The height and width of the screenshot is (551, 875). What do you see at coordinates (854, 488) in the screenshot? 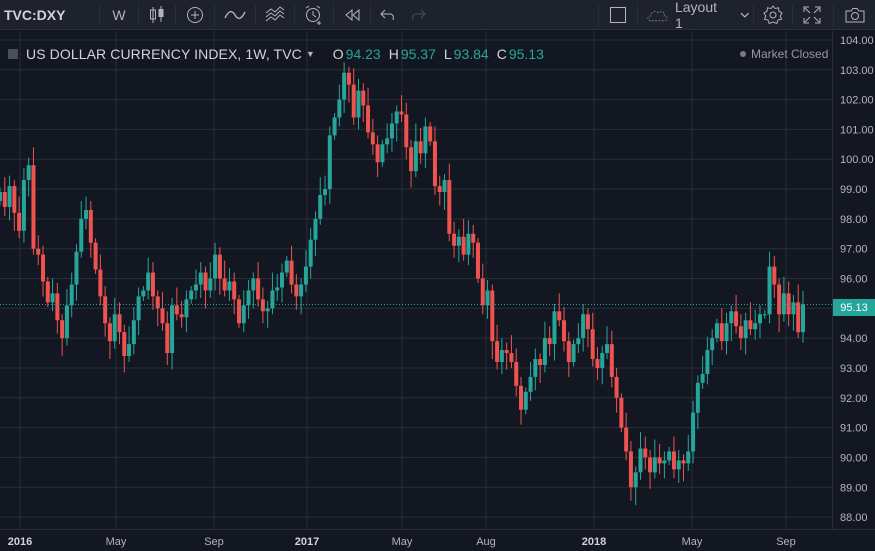
I see `price-tick-label: 89.00` at bounding box center [854, 488].